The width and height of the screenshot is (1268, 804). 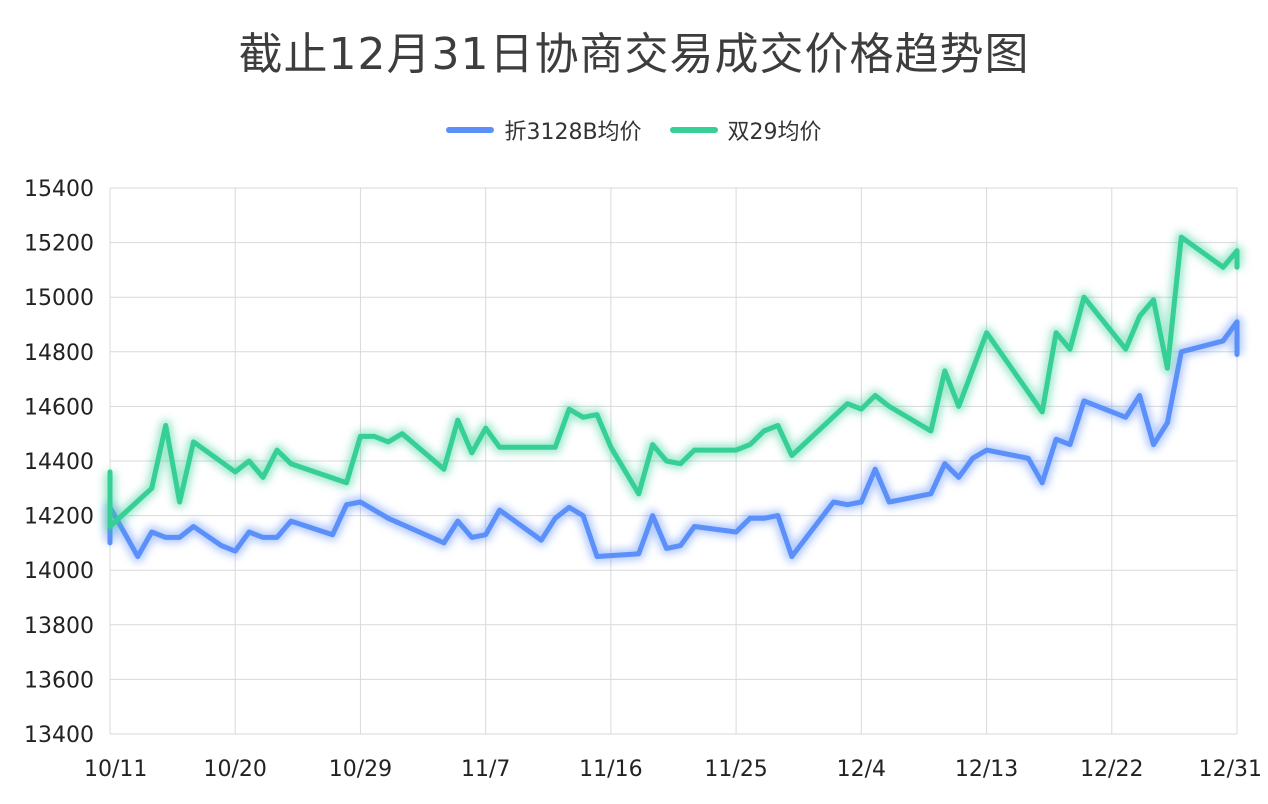 What do you see at coordinates (59, 407) in the screenshot?
I see `y-tick-label: 14600` at bounding box center [59, 407].